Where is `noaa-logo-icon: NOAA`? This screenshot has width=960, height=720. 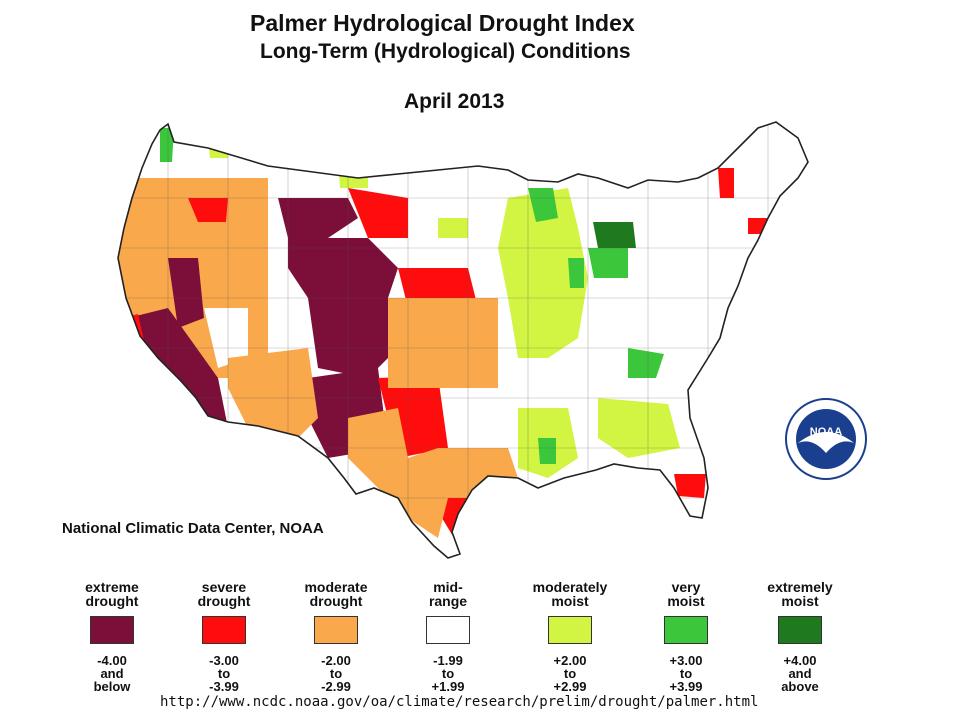 noaa-logo-icon: NOAA is located at coordinates (826, 439).